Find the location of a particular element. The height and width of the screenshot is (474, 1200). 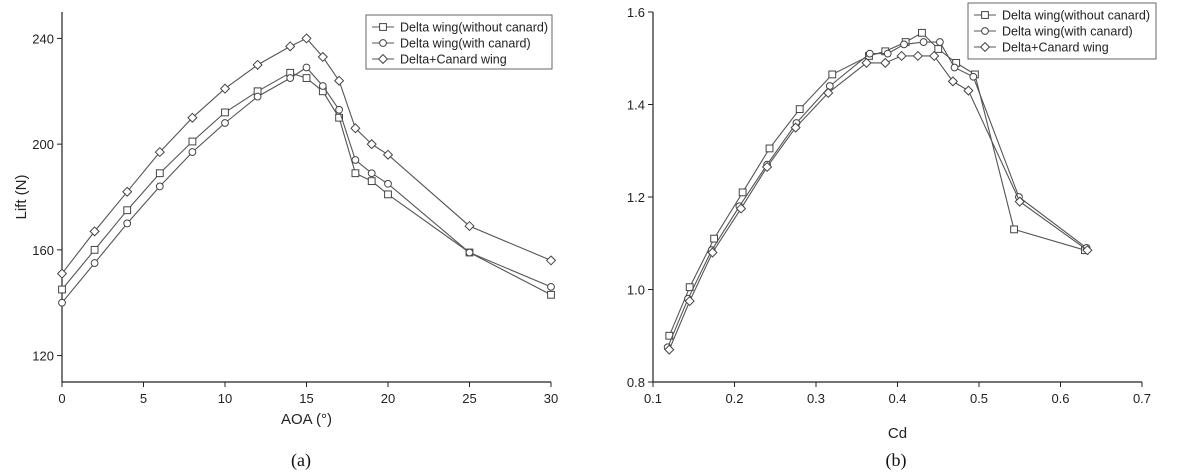

y-tick-label: 240 is located at coordinates (43, 38).